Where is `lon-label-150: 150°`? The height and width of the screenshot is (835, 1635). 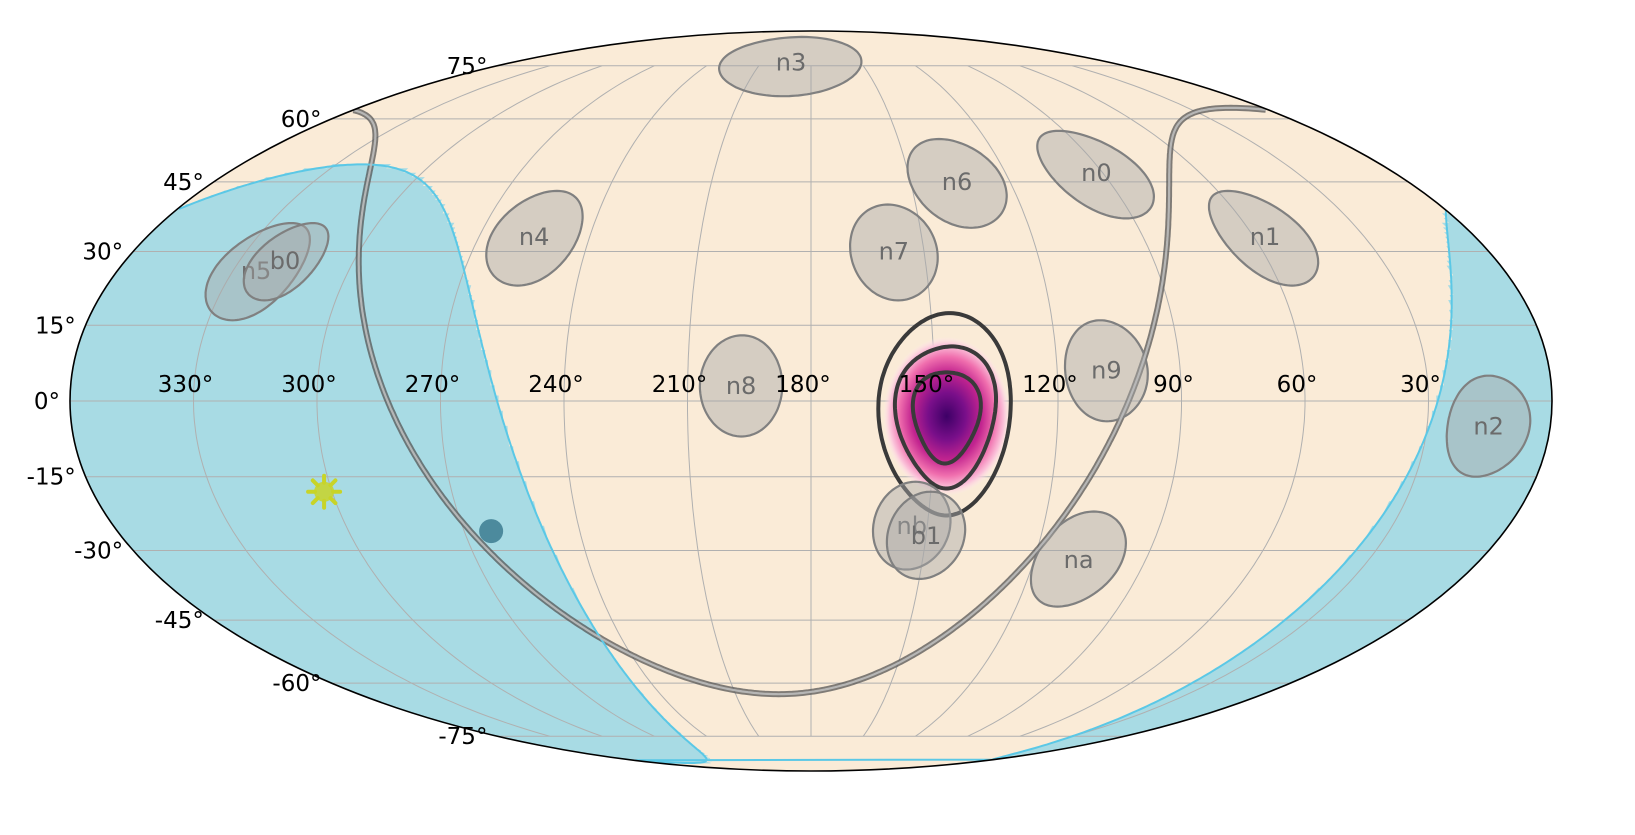 lon-label-150: 150° is located at coordinates (926, 385).